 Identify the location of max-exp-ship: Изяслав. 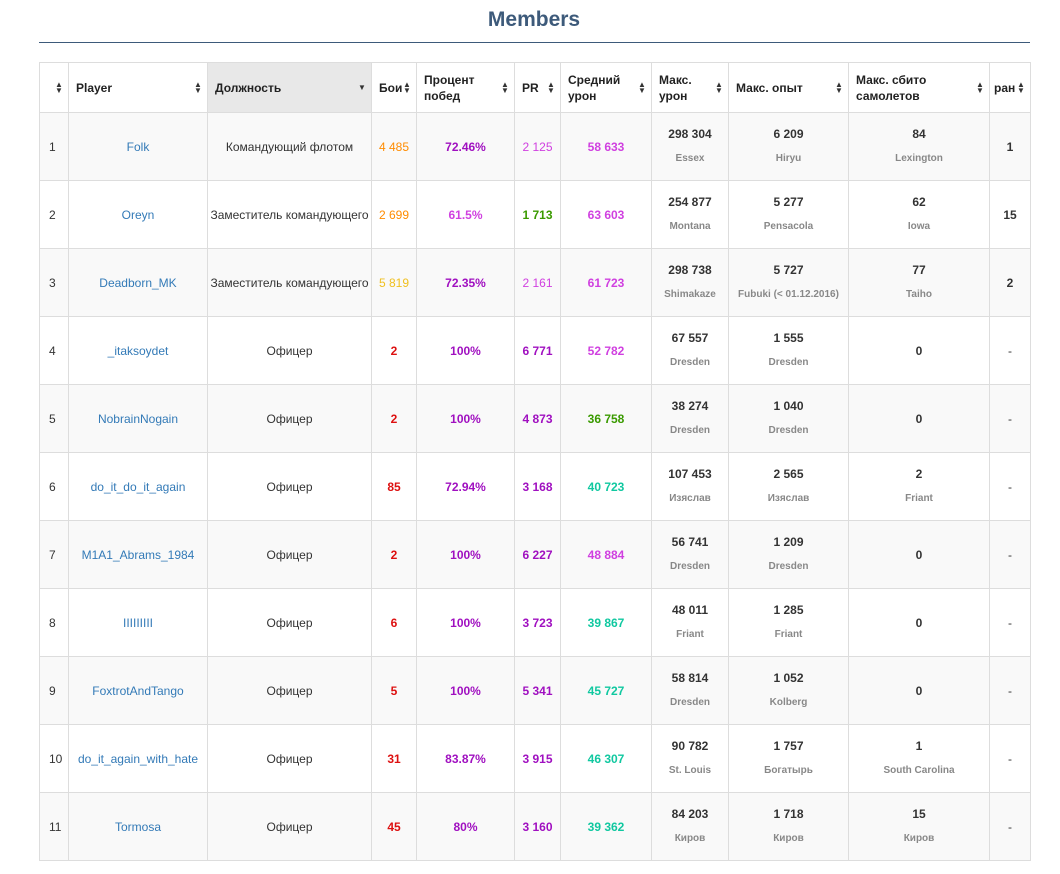
(788, 498).